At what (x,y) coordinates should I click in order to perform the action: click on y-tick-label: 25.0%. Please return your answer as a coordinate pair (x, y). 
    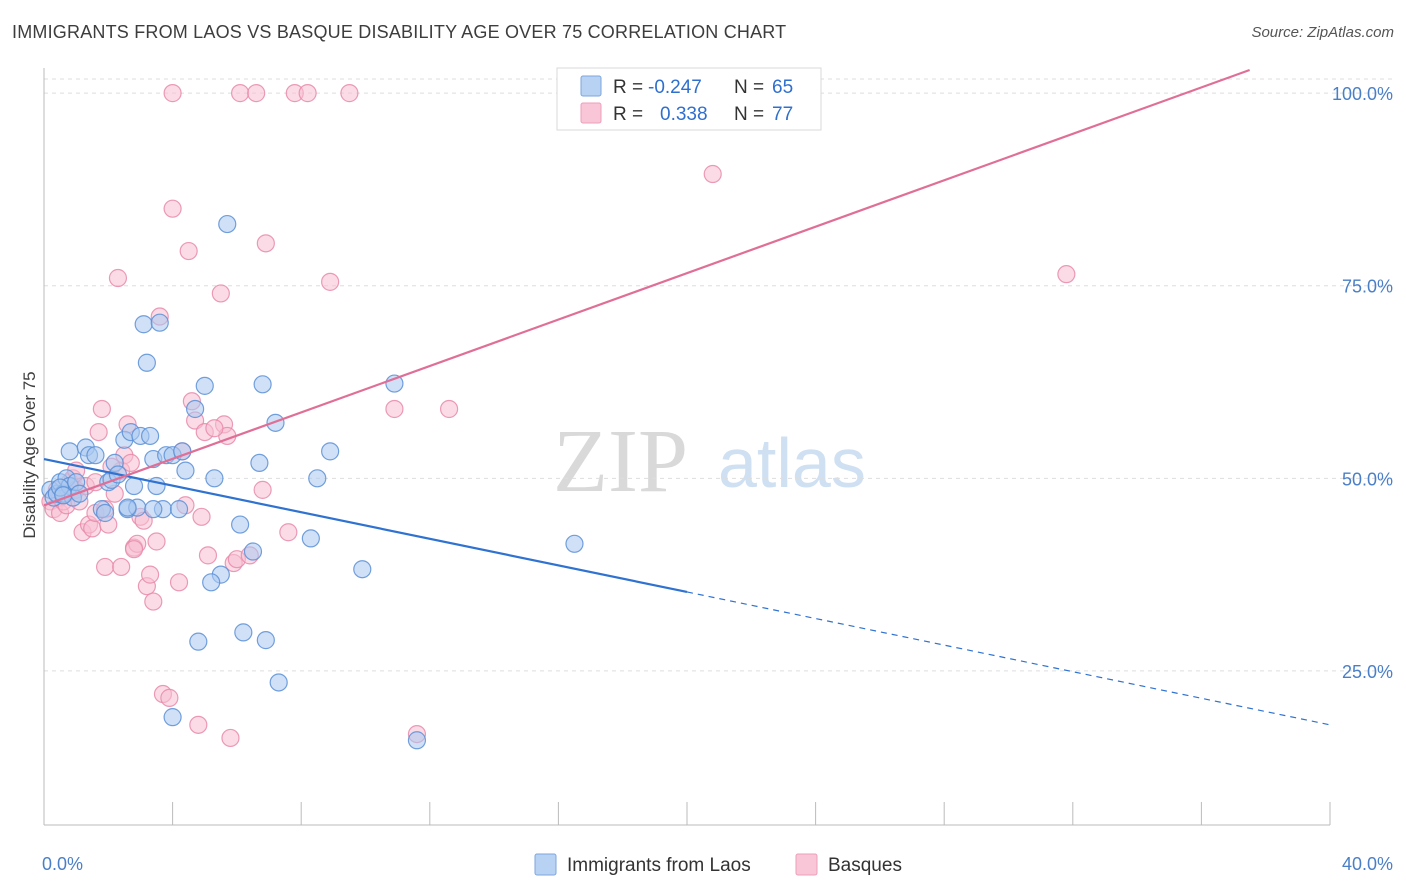
    Looking at the image, I should click on (1367, 672).